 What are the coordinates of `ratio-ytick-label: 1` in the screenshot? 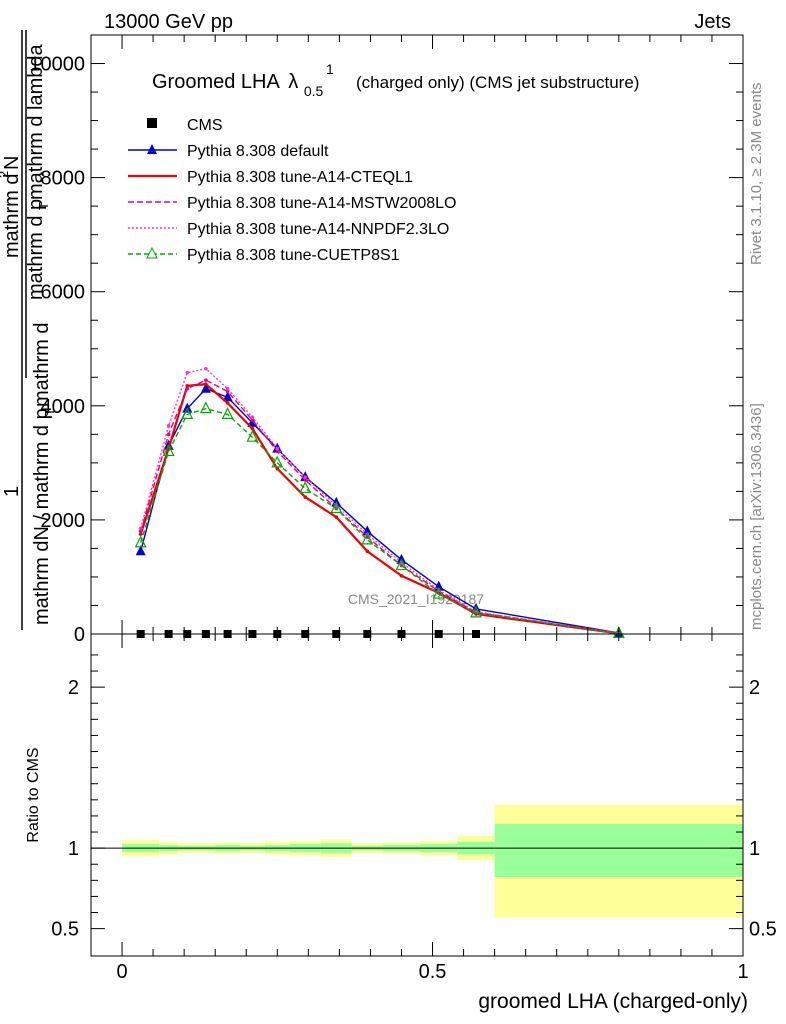 It's located at (73, 849).